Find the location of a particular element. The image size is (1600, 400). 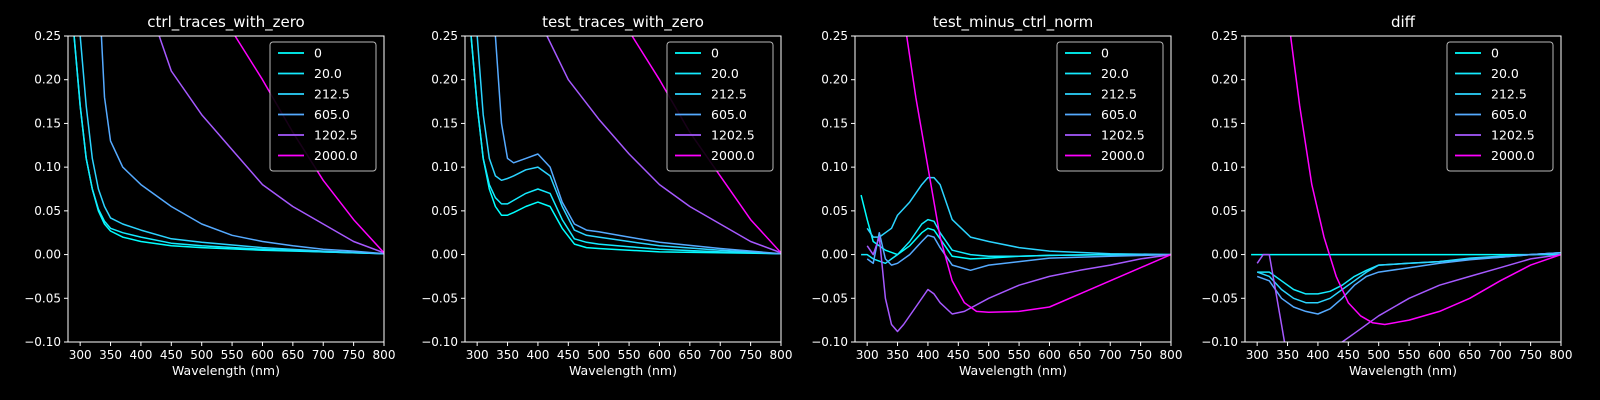

chart-title: diff is located at coordinates (1403, 22).